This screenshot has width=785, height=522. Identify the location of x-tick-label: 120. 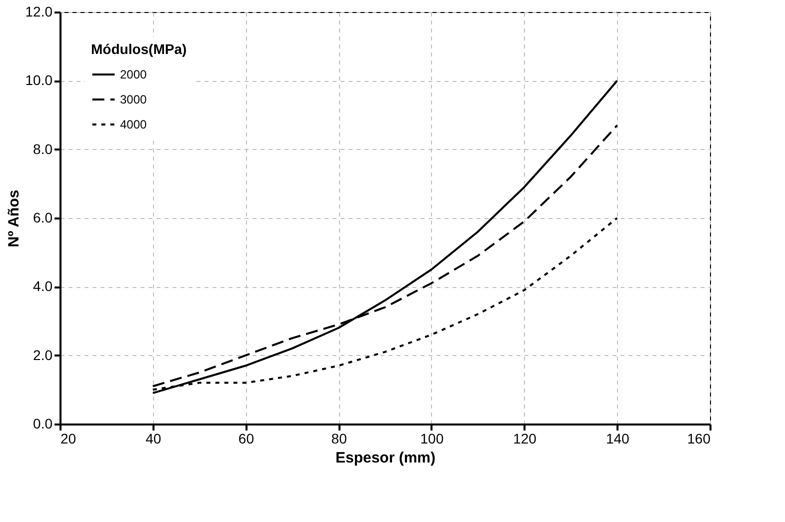
(525, 438).